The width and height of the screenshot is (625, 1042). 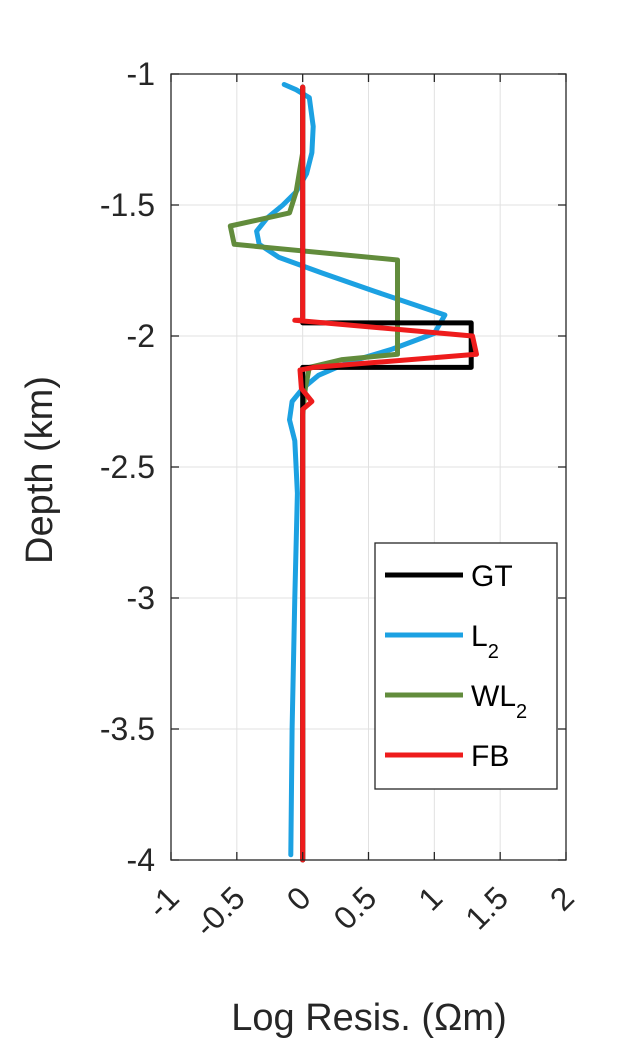 What do you see at coordinates (485, 641) in the screenshot?
I see `legend-label-l2: L2` at bounding box center [485, 641].